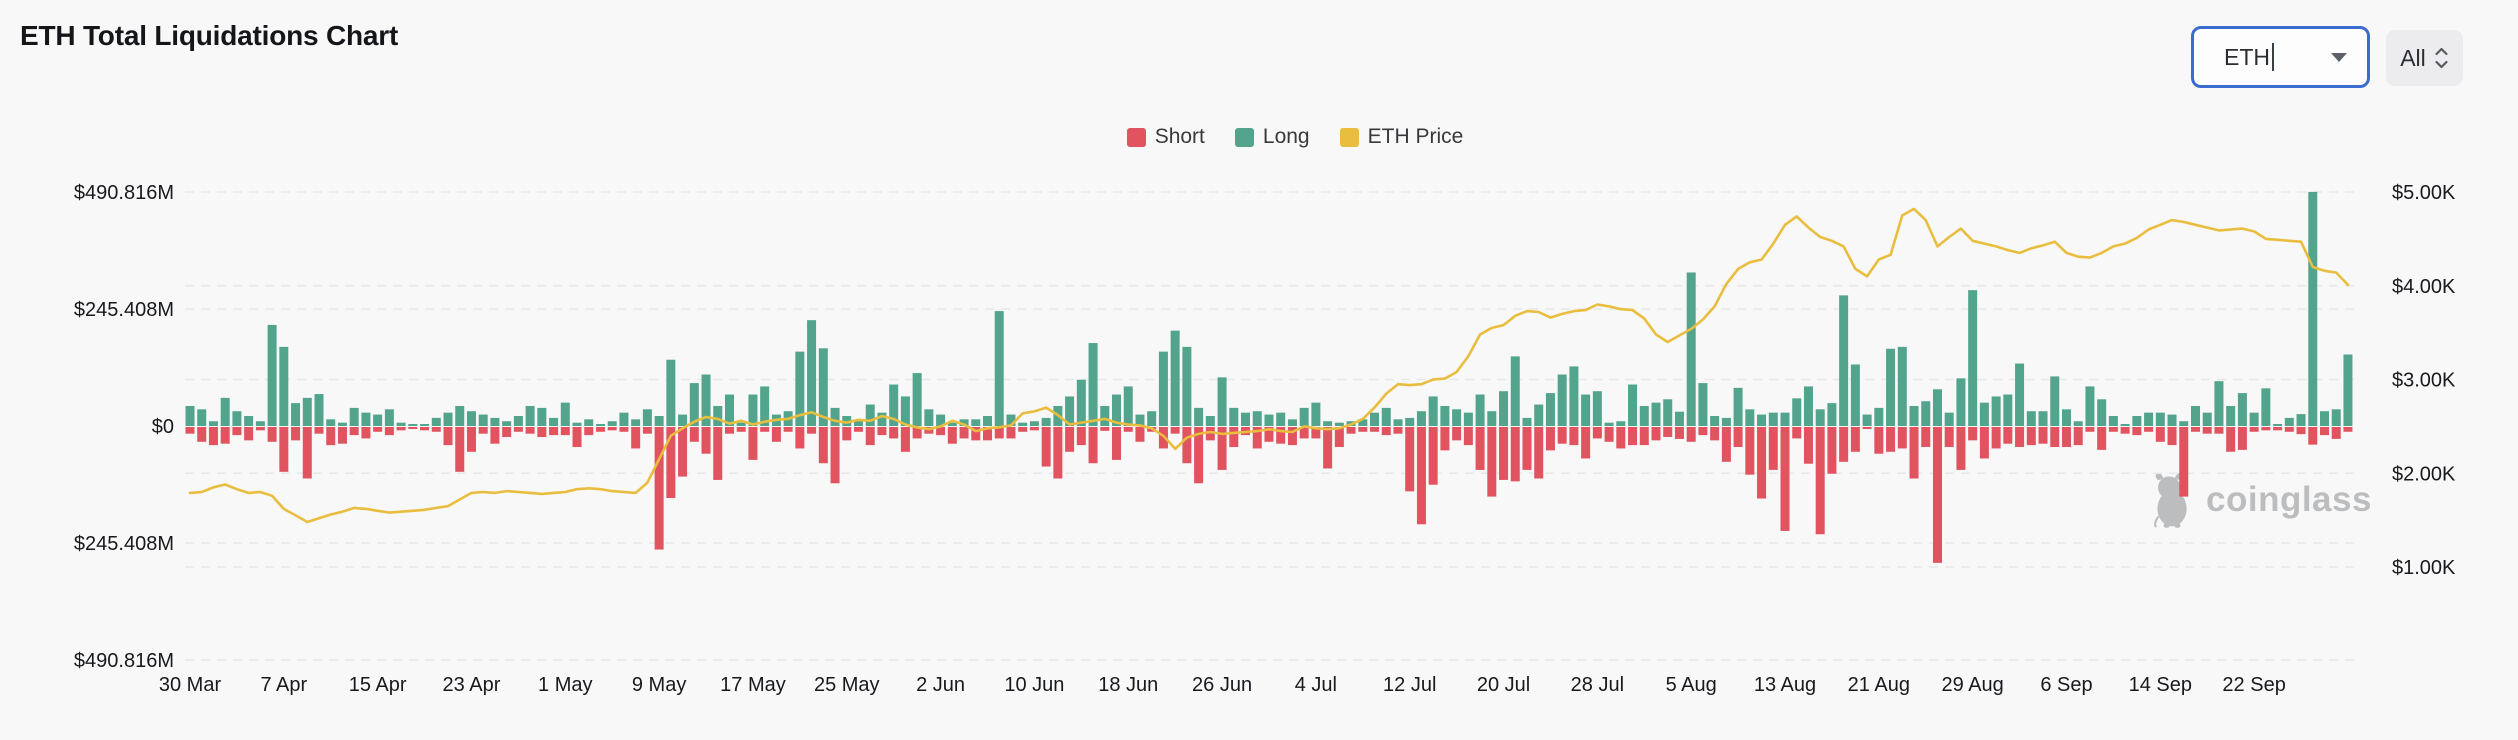 The height and width of the screenshot is (740, 2518). I want to click on x-axis-tick: 1 May, so click(565, 685).